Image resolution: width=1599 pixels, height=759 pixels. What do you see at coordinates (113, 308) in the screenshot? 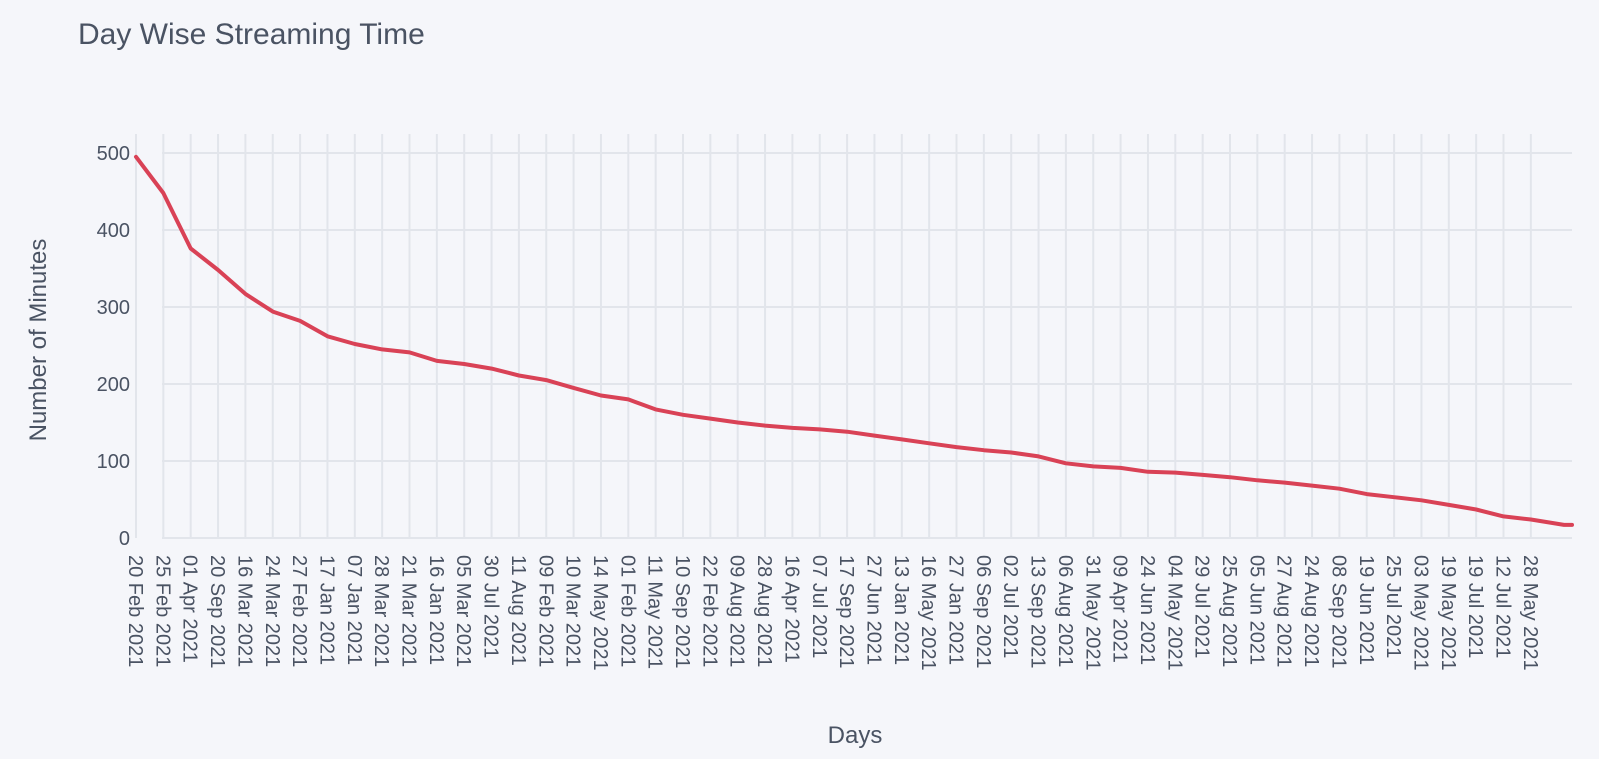
I see `y-tick-label: 300` at bounding box center [113, 308].